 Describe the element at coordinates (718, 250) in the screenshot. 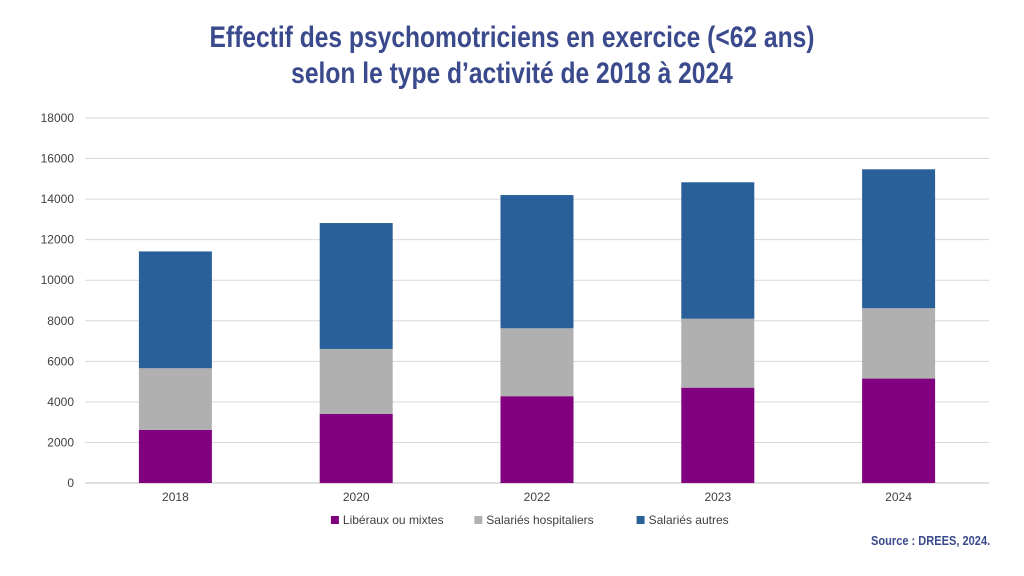

I see `bar-segment-salari-s-autres-2023` at that location.